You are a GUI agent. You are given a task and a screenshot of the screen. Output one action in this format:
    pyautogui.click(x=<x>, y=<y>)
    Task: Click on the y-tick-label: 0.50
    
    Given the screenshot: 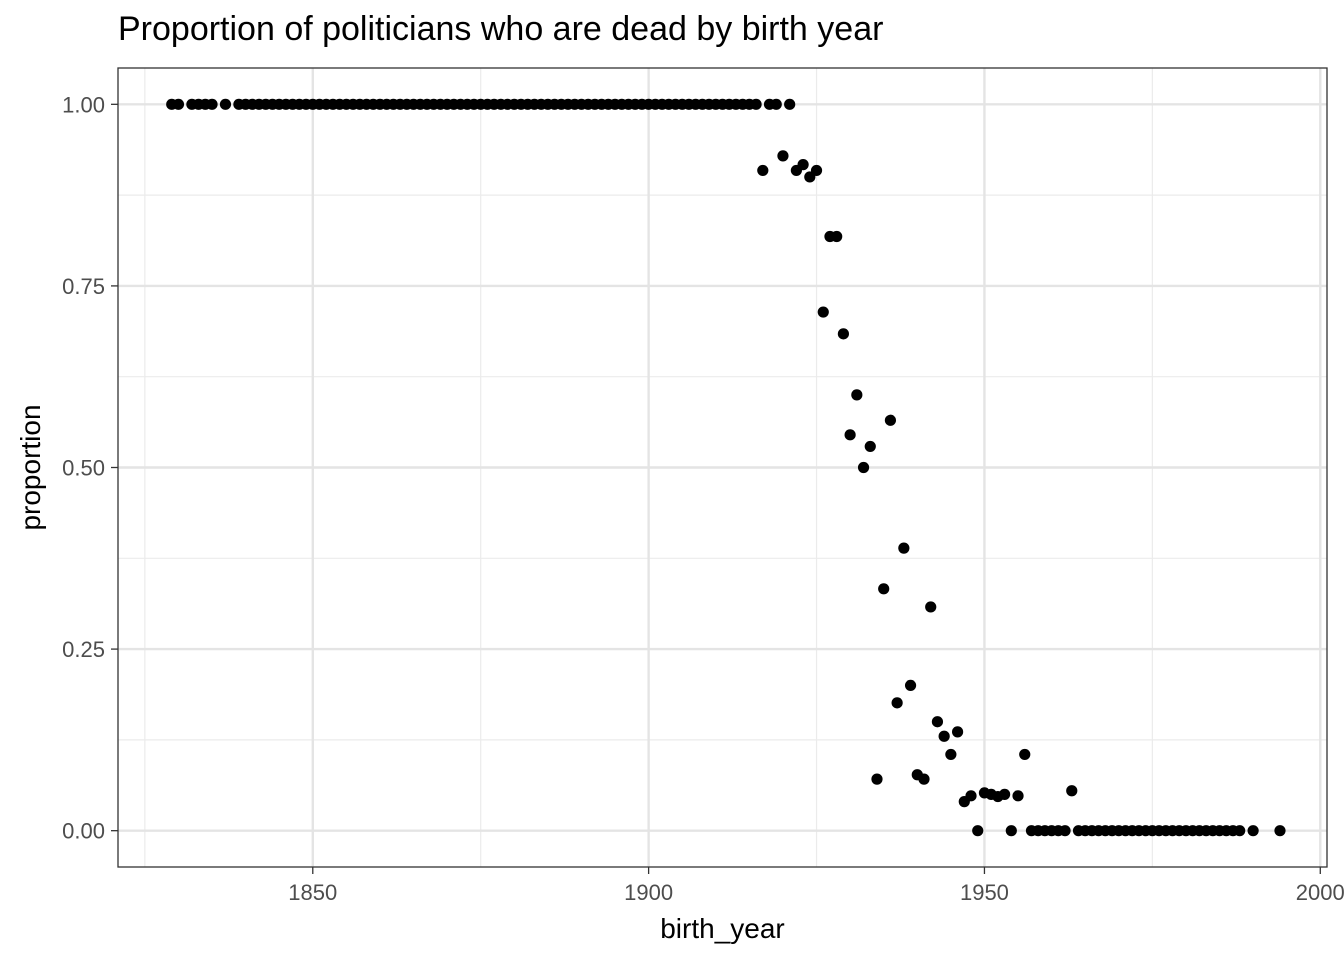 What is the action you would take?
    pyautogui.click(x=83, y=468)
    